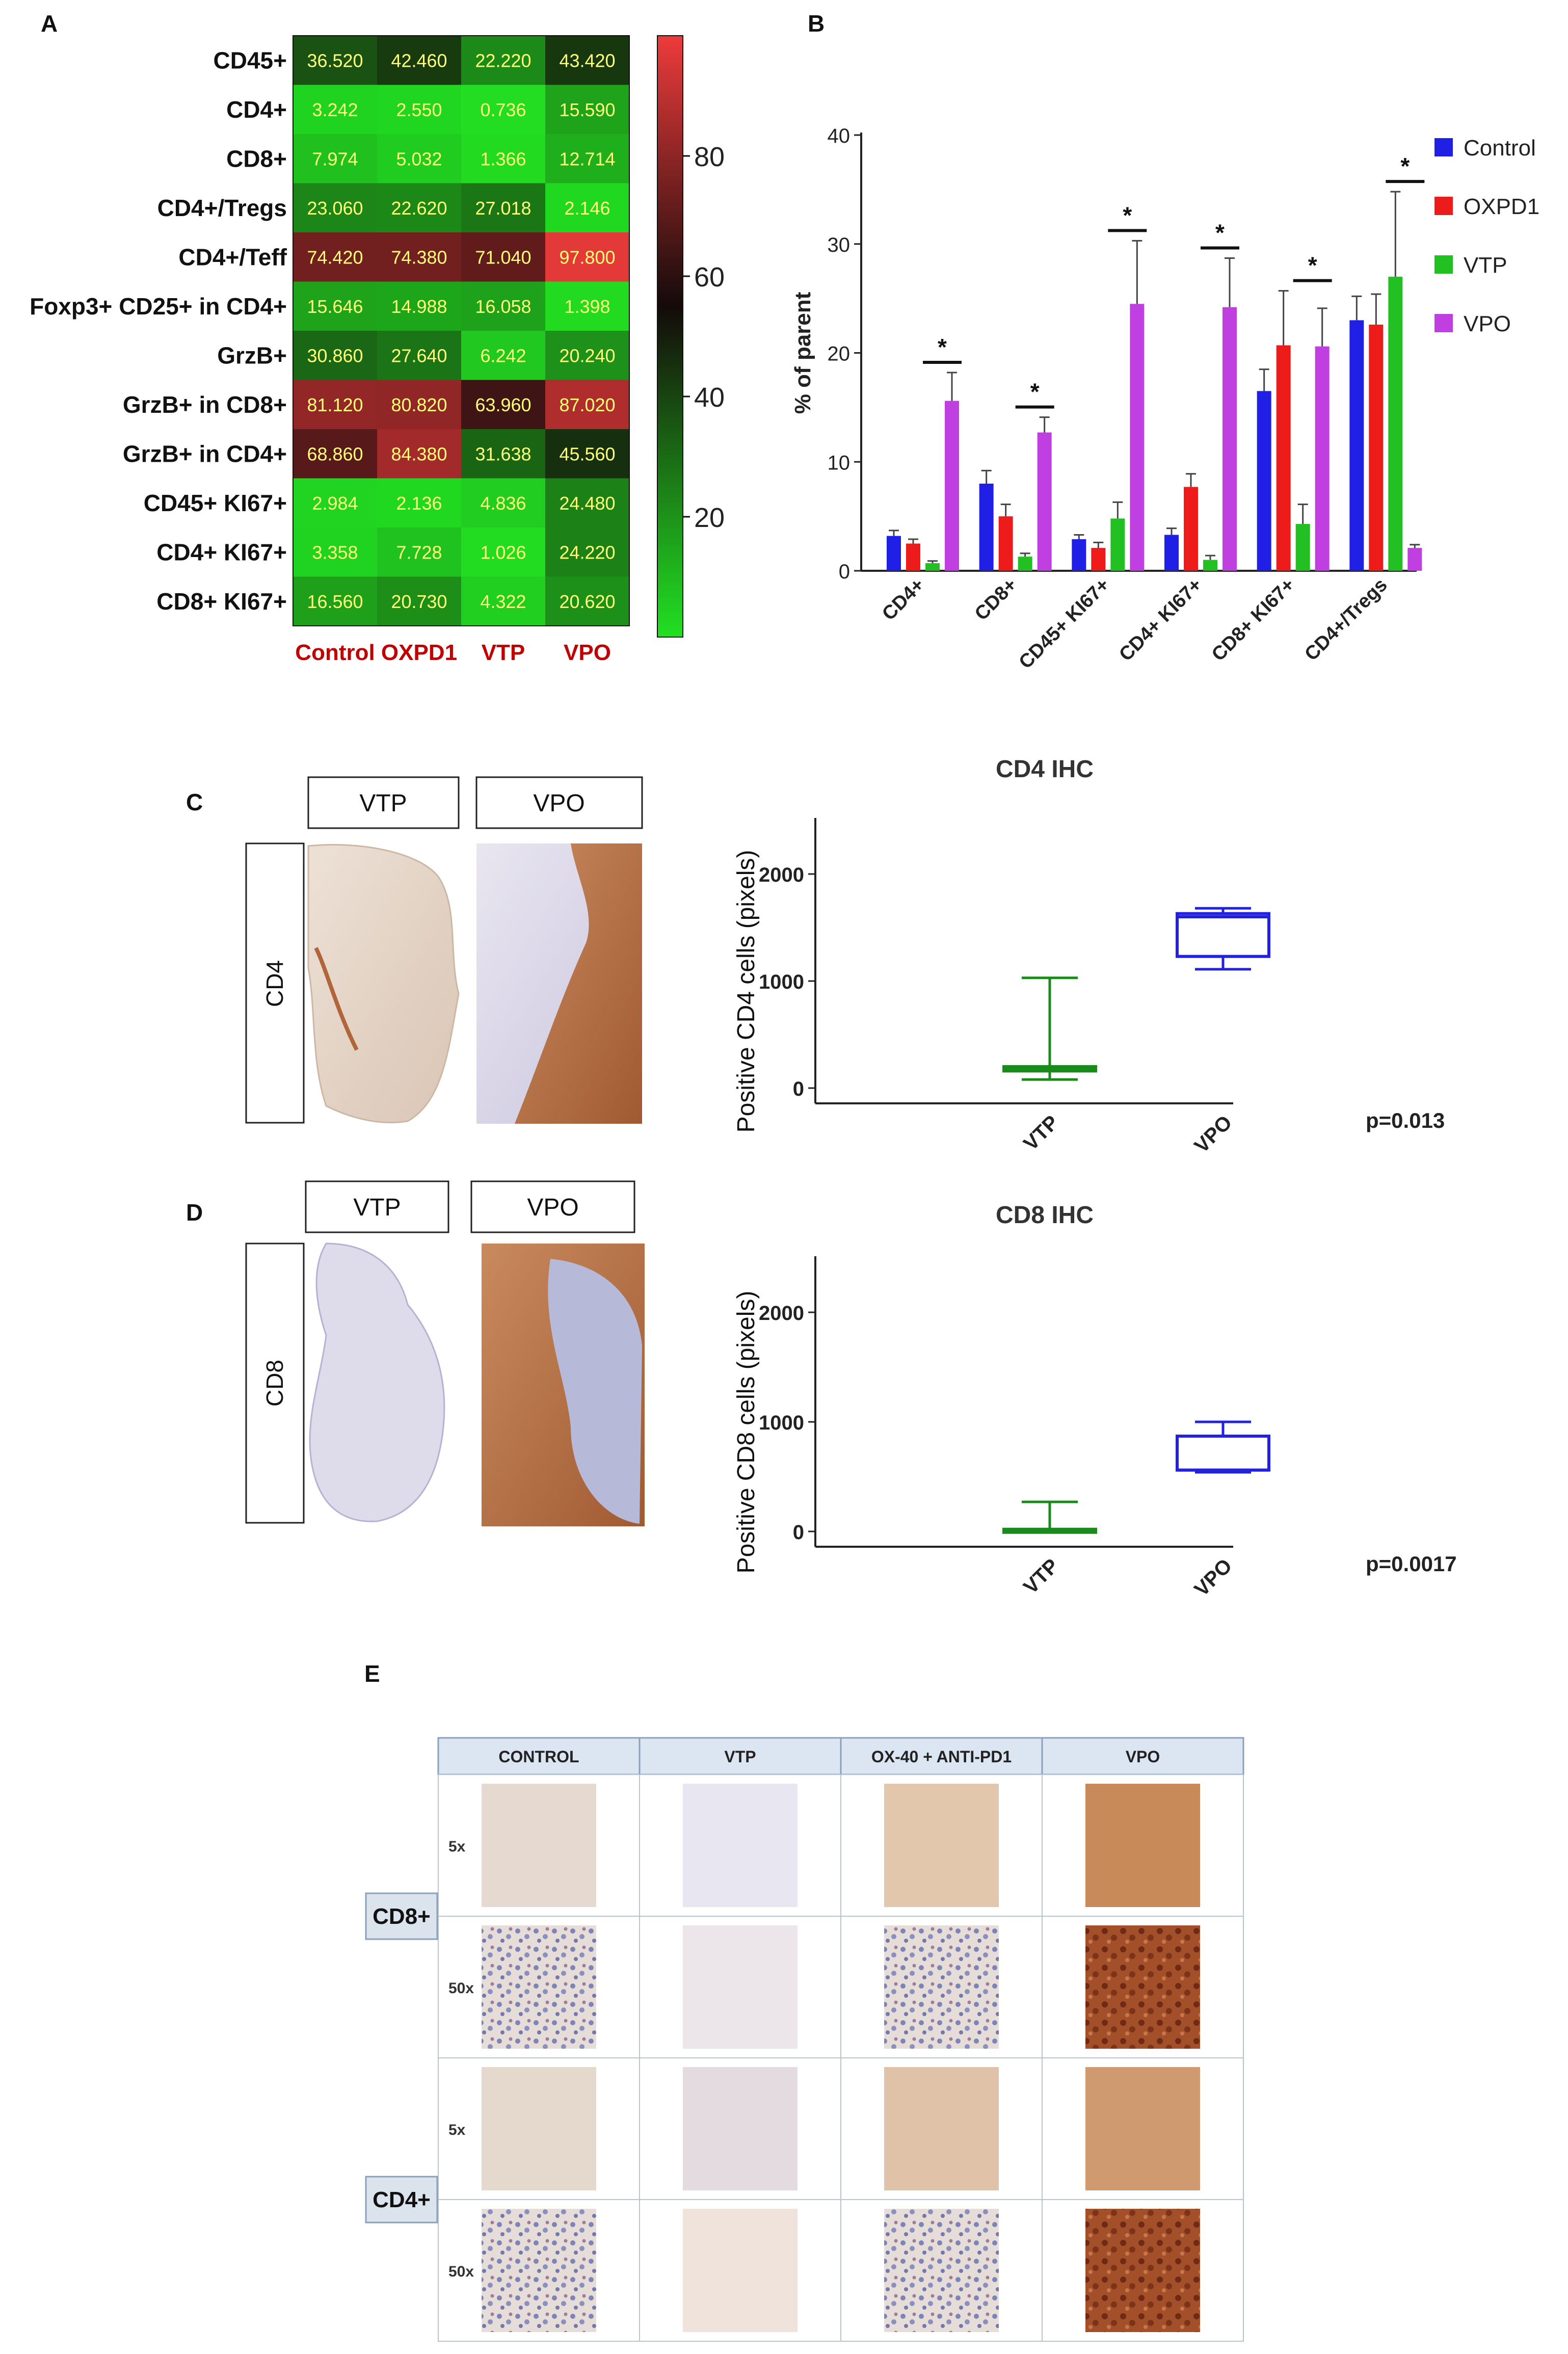  Describe the element at coordinates (503, 60) in the screenshot. I see `heatmap-cell-value: 22.220` at that location.